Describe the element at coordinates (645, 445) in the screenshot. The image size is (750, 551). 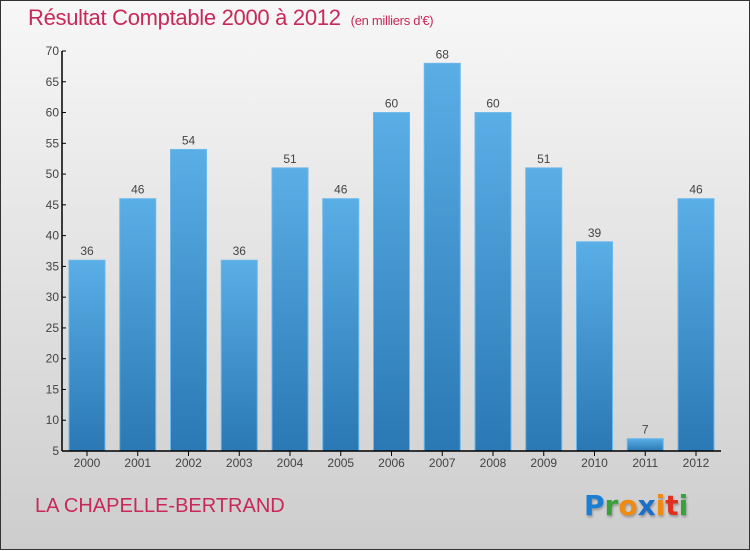
I see `bar-2011` at that location.